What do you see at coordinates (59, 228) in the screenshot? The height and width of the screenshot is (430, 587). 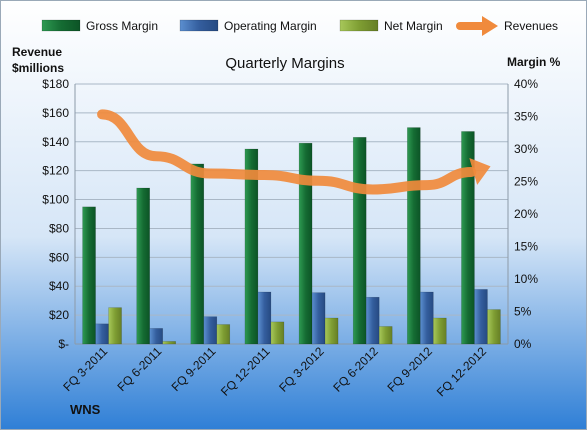 I see `left-tick-label: $80` at bounding box center [59, 228].